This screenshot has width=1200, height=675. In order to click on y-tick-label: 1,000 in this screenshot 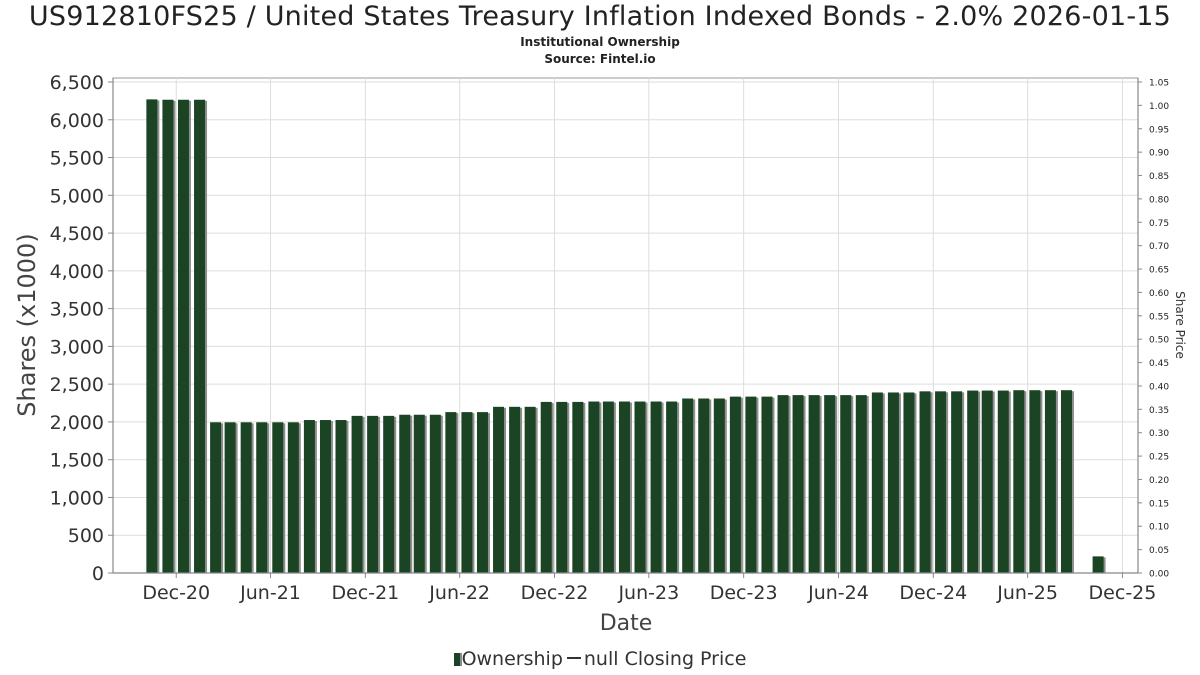, I will do `click(77, 498)`.